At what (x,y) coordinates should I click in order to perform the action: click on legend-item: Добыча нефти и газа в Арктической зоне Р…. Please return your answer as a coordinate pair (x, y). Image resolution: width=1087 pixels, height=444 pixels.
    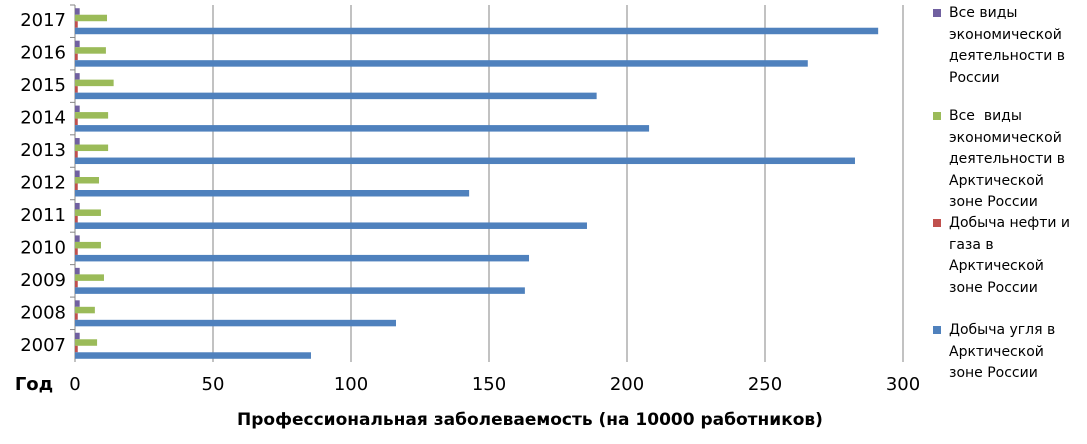
    Looking at the image, I should click on (1003, 256).